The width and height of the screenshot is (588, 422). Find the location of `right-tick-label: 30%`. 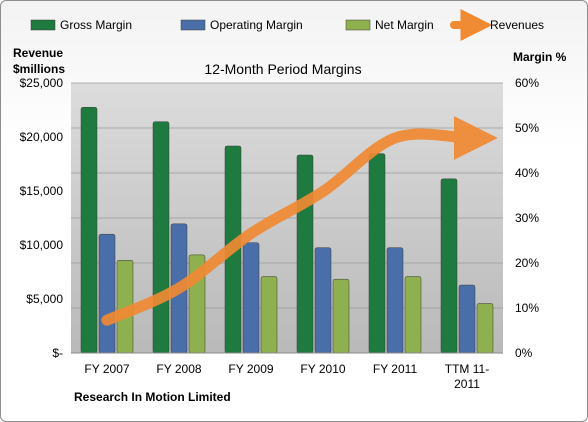

right-tick-label: 30% is located at coordinates (527, 218).